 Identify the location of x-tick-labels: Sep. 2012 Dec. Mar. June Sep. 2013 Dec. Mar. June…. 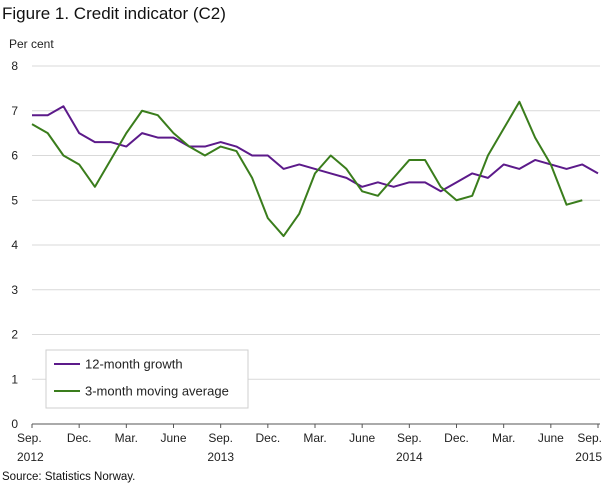
(309, 444).